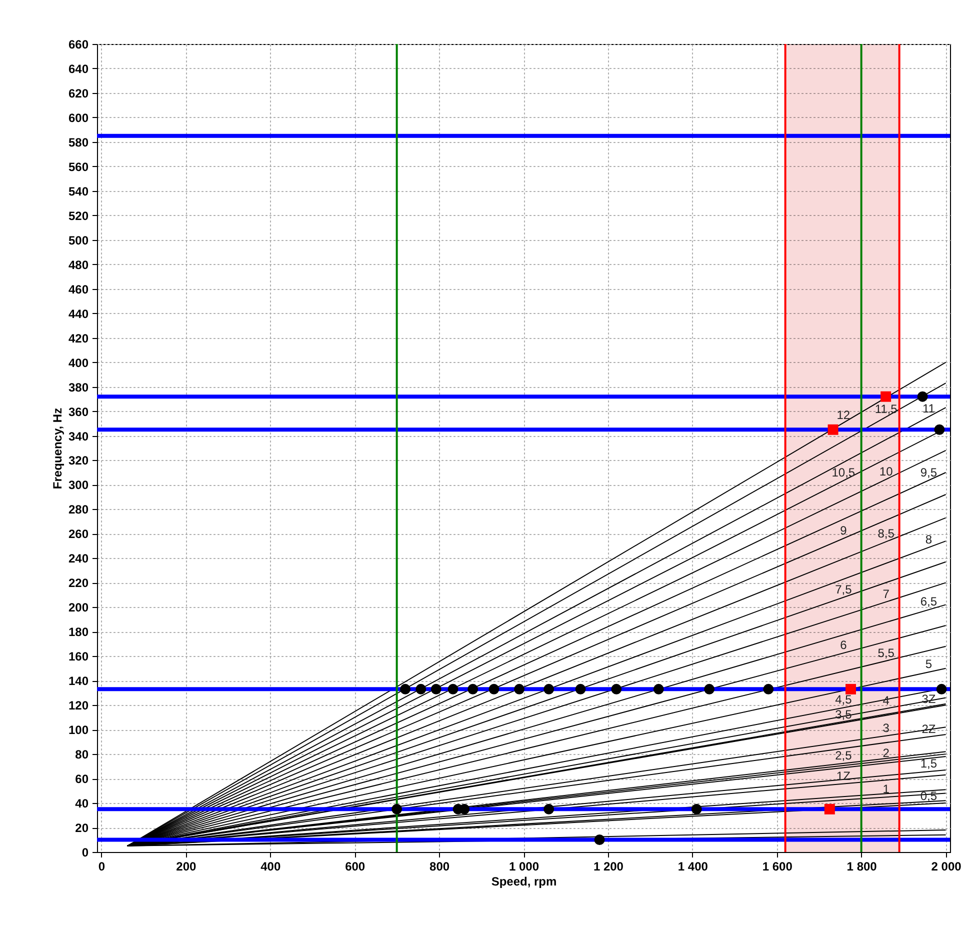 Image resolution: width=978 pixels, height=950 pixels. What do you see at coordinates (78, 93) in the screenshot?
I see `y-tick-label: 620` at bounding box center [78, 93].